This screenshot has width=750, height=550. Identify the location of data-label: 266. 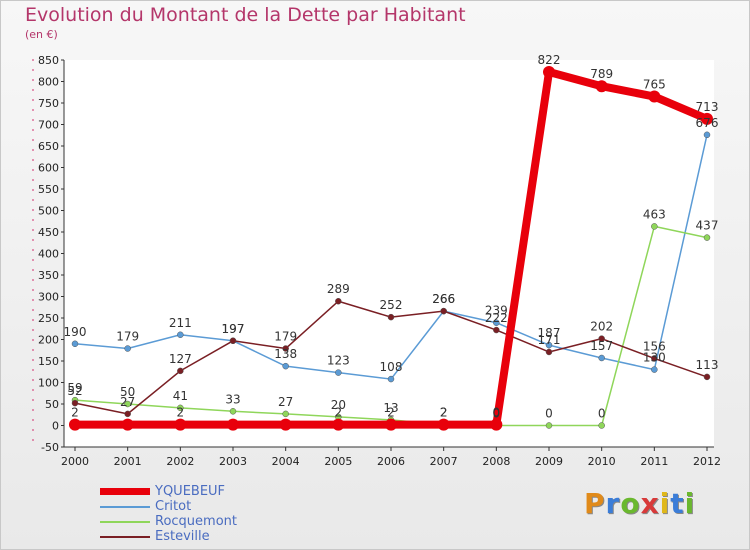
(443, 299).